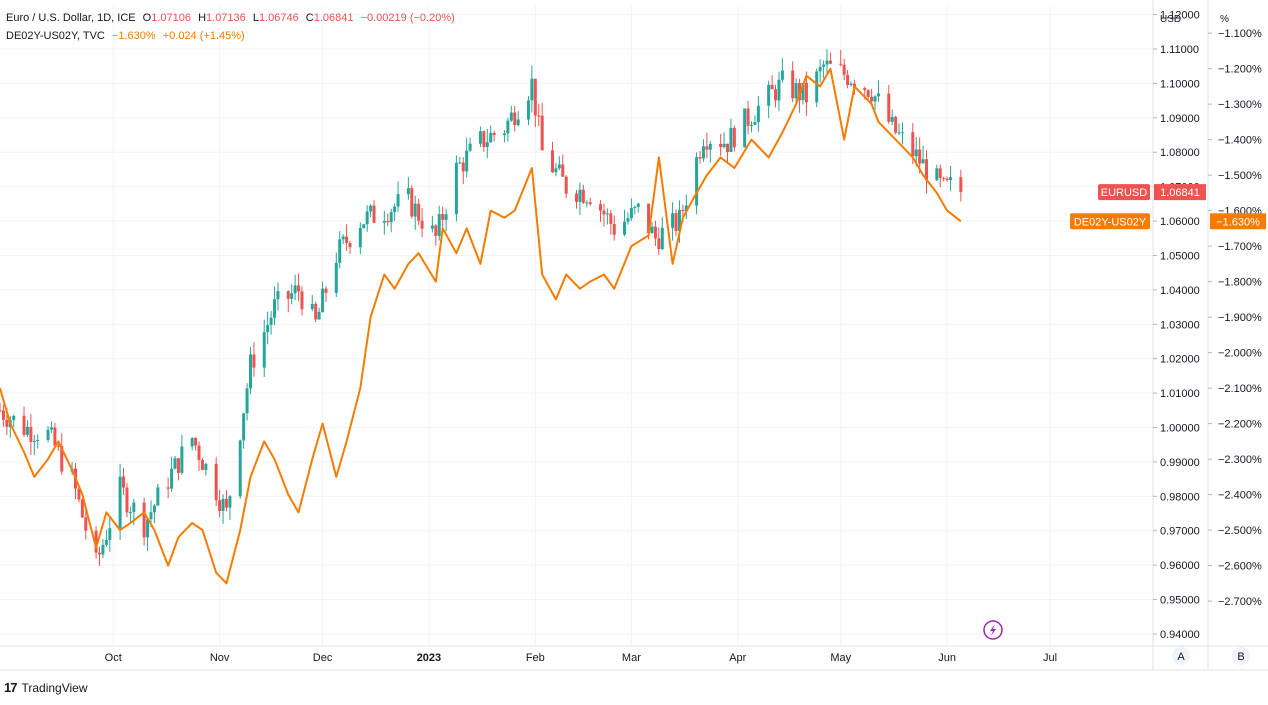 This screenshot has width=1268, height=705. What do you see at coordinates (1240, 460) in the screenshot?
I see `spread-tick-label: −2.300%` at bounding box center [1240, 460].